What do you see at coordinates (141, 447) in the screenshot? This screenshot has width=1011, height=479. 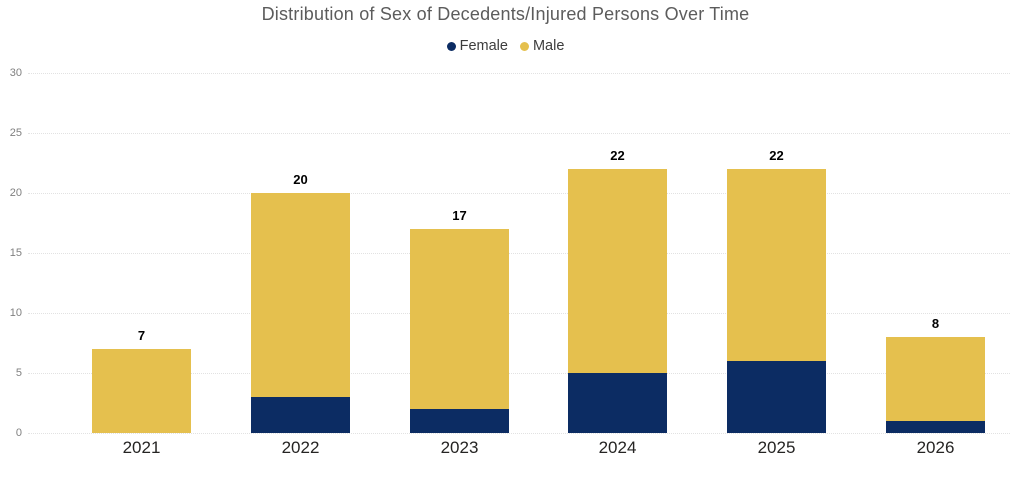 I see `x-axis-tick-label-2021: 2021` at bounding box center [141, 447].